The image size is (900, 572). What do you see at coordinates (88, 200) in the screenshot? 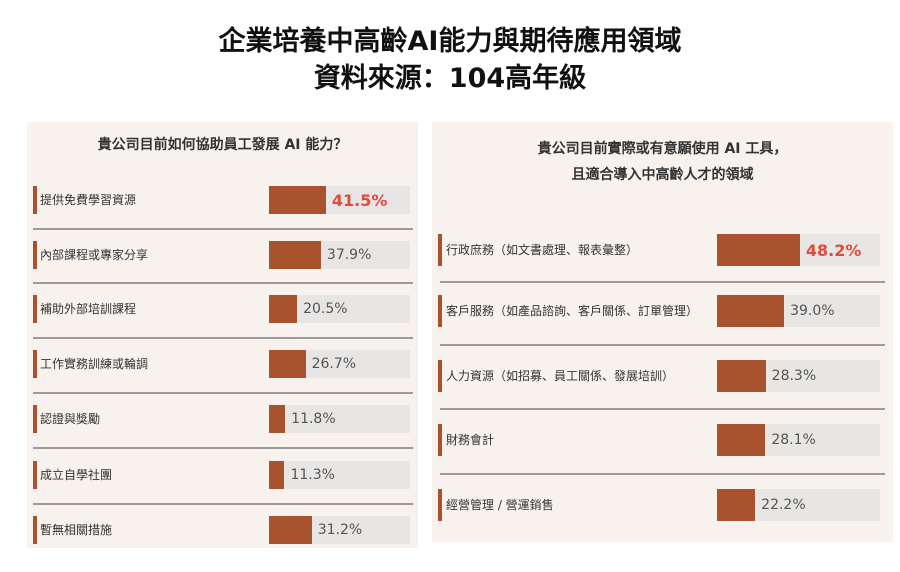
I see `category-label: 提供免費學習資源` at bounding box center [88, 200].